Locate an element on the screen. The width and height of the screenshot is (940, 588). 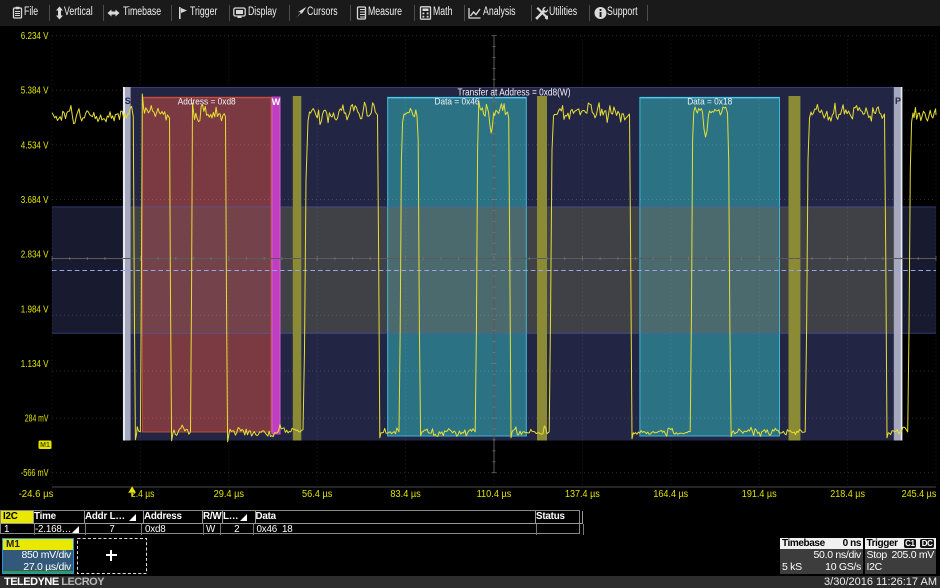
svg-text: -24.6 µs is located at coordinates (36, 494).